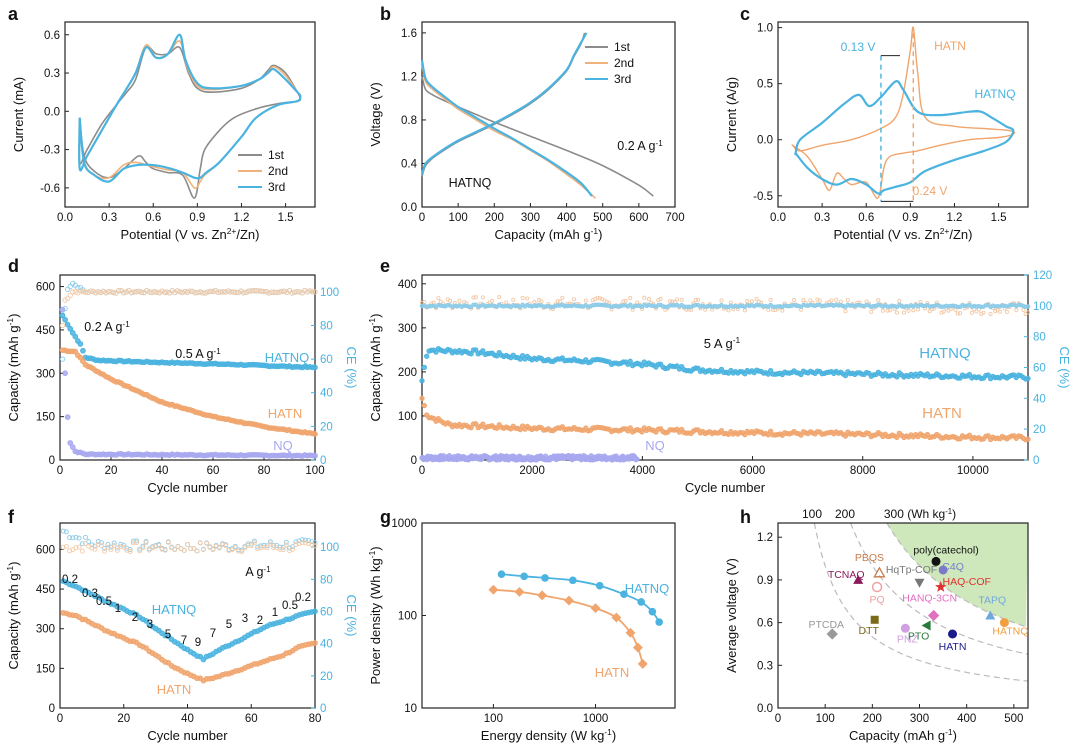  Describe the element at coordinates (70, 580) in the screenshot. I see `rate-label-f: 0.2` at that location.